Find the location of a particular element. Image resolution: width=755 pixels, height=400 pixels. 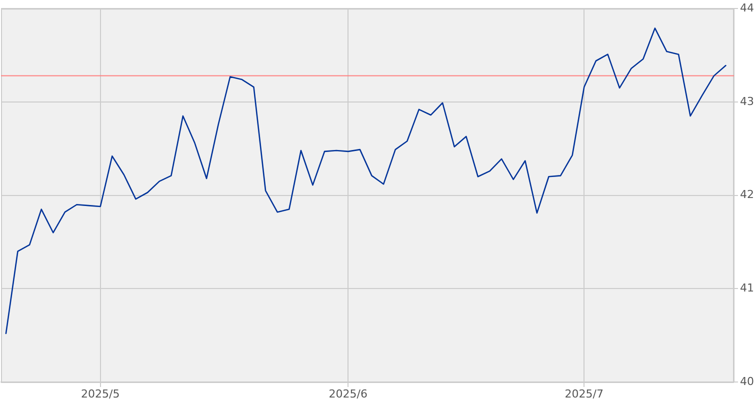

x-tick-label: 2025/5 is located at coordinates (100, 393).